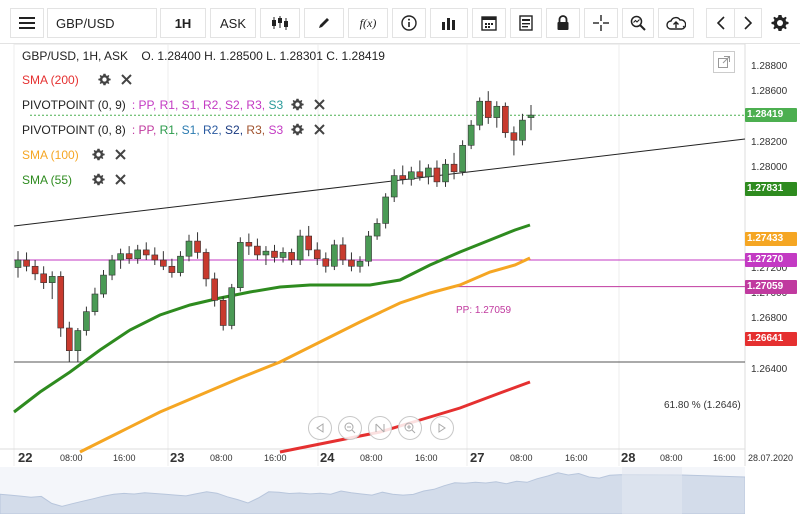 Image resolution: width=800 pixels, height=514 pixels. Describe the element at coordinates (183, 23) in the screenshot. I see `timeframe-button: 1H` at that location.